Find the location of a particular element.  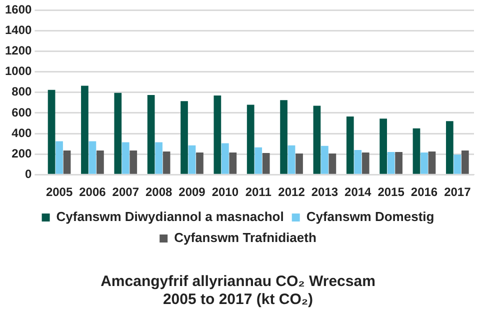

y-tick-label: 400 is located at coordinates (22, 133).